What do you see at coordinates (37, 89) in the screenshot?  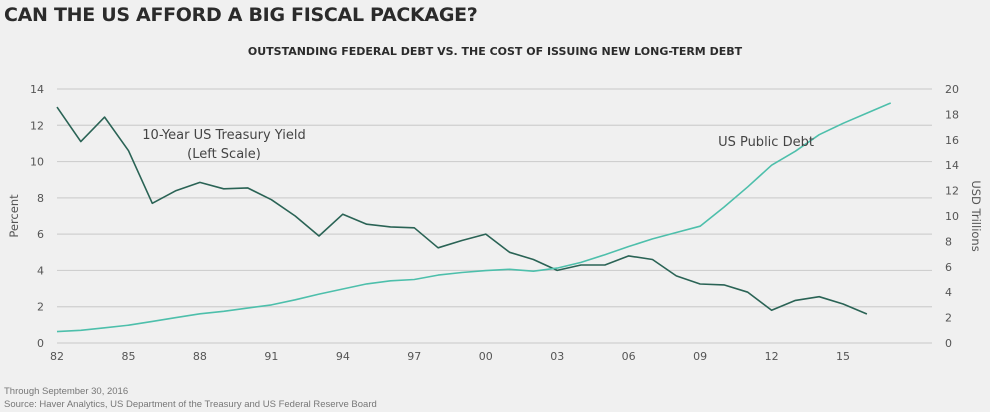 I see `y-left-tick-label: 14` at bounding box center [37, 89].